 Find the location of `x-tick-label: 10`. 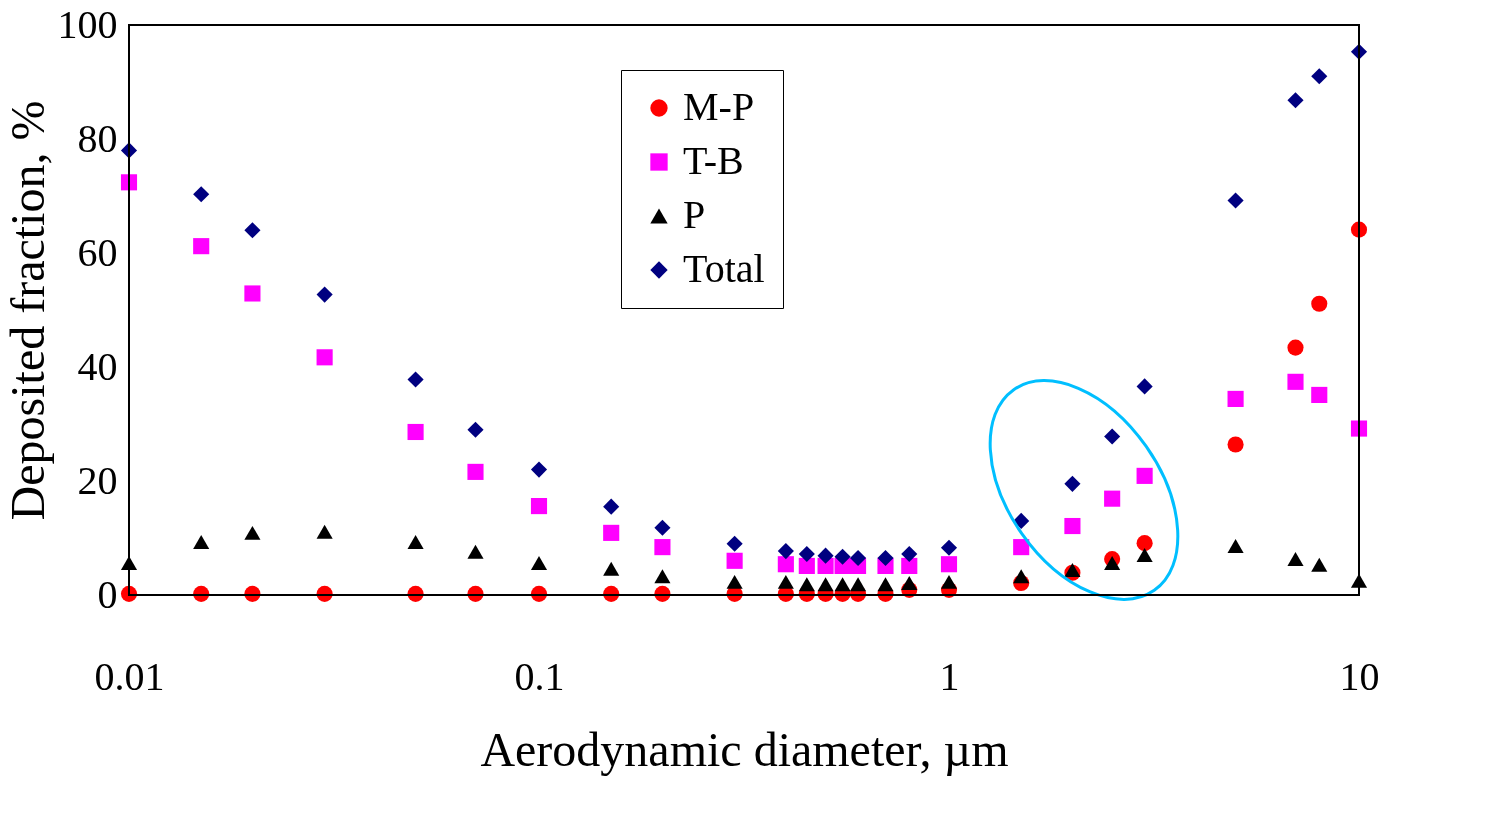

x-tick-label: 10 is located at coordinates (1359, 676).